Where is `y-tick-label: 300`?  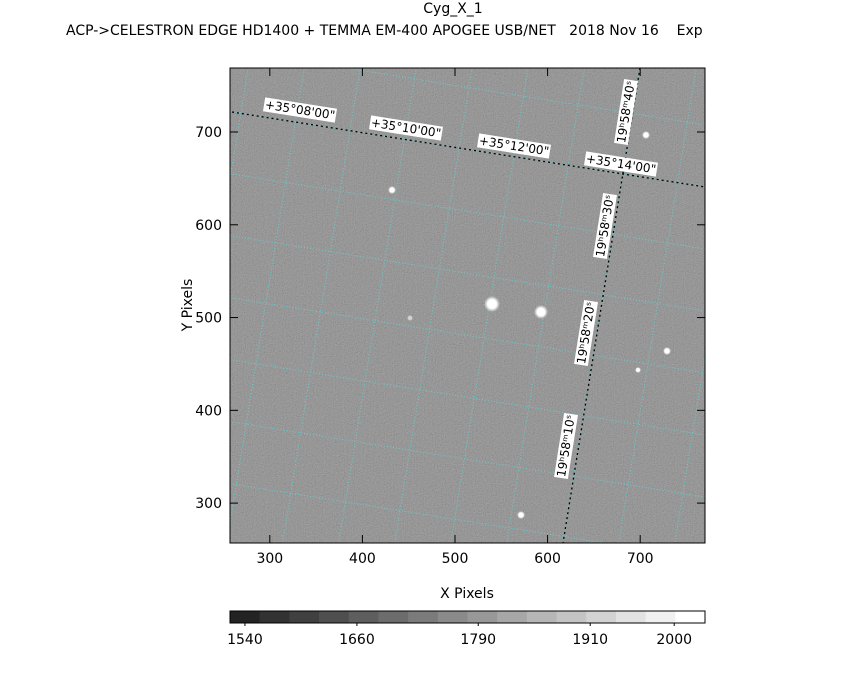 y-tick-label: 300 is located at coordinates (208, 504).